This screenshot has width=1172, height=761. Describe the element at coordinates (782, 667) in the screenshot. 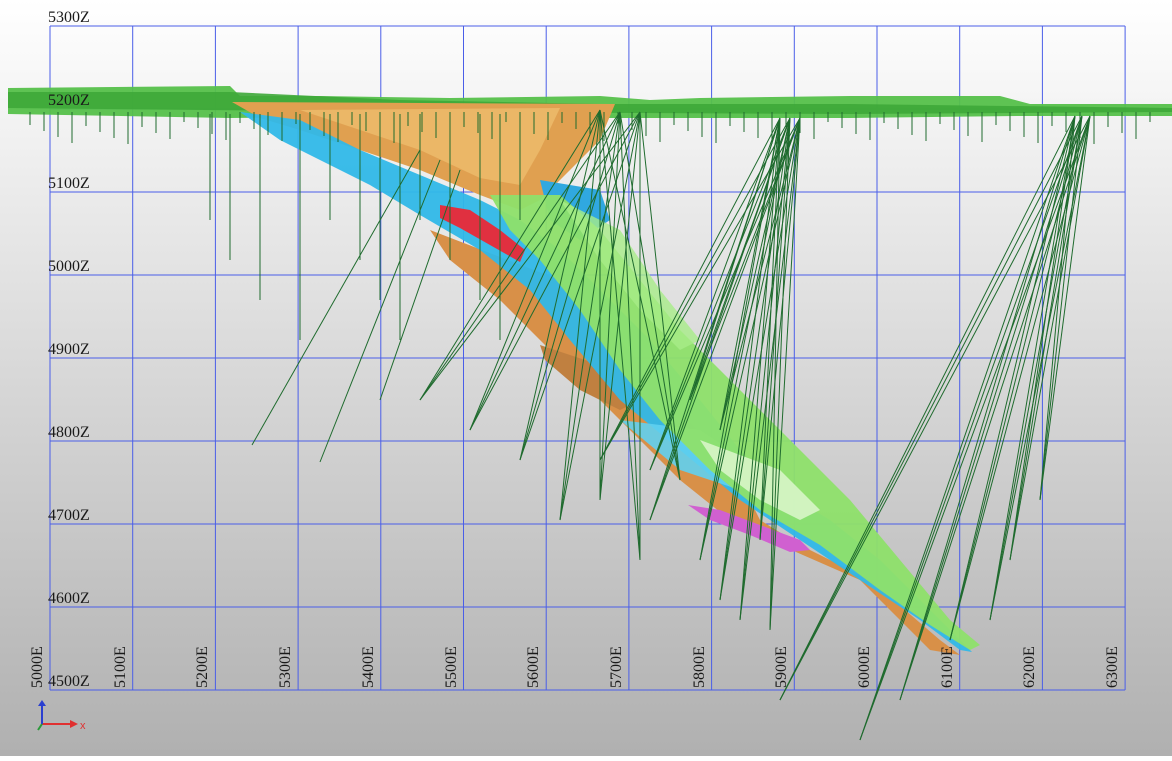

I see `easting-label: 5900E` at that location.